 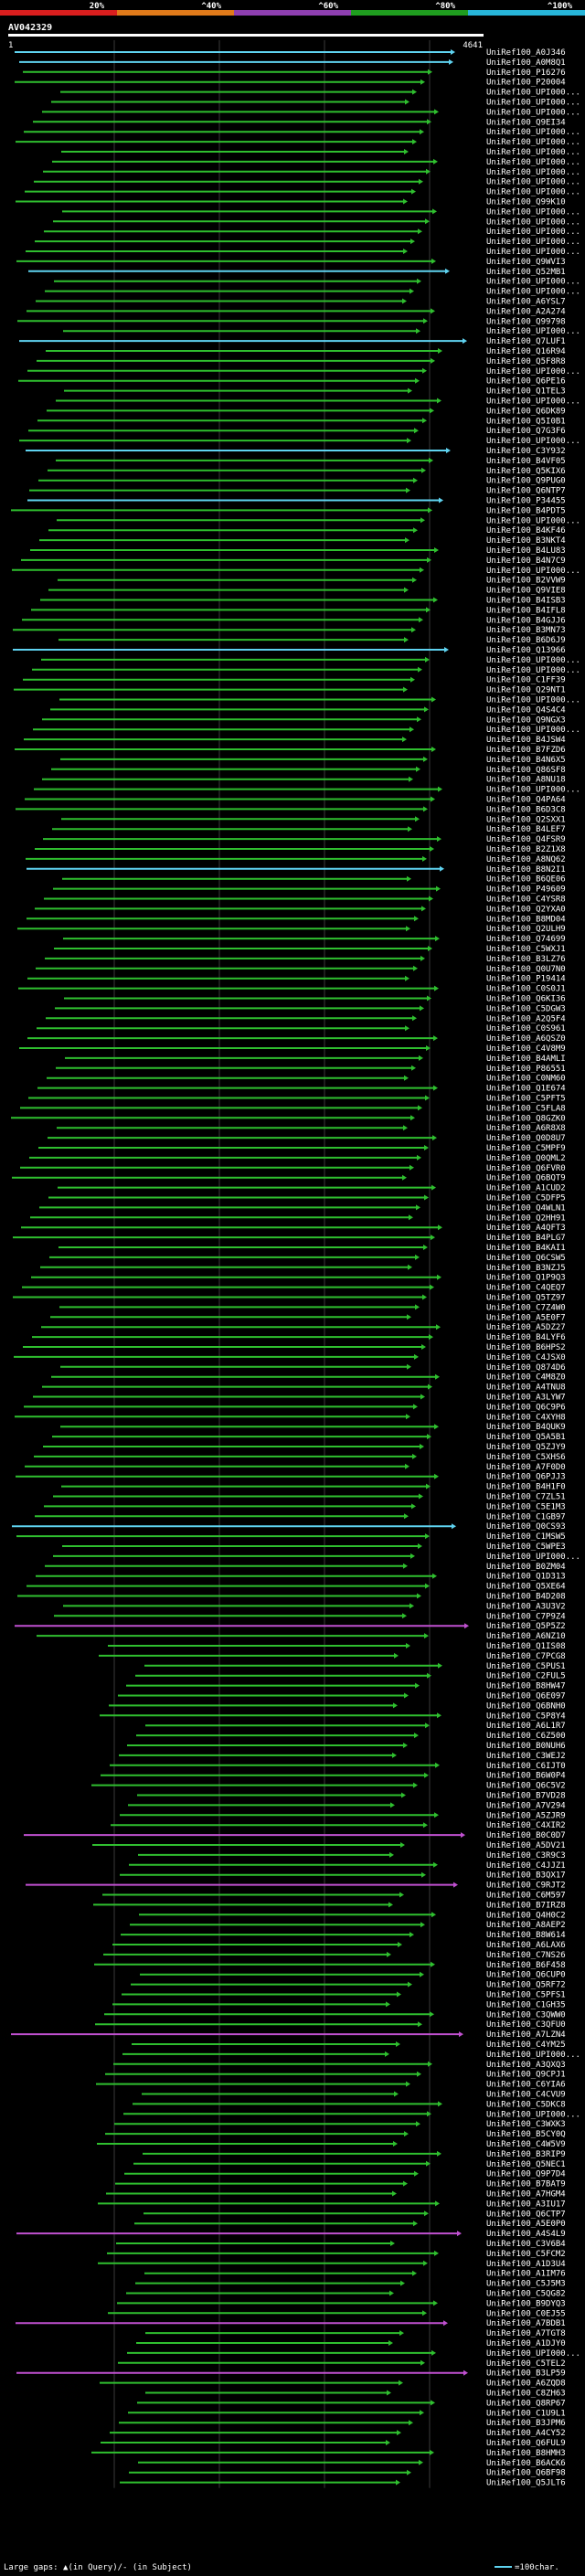 I want to click on hit-label: UniRef100_A6ZQD8, so click(x=526, y=2384).